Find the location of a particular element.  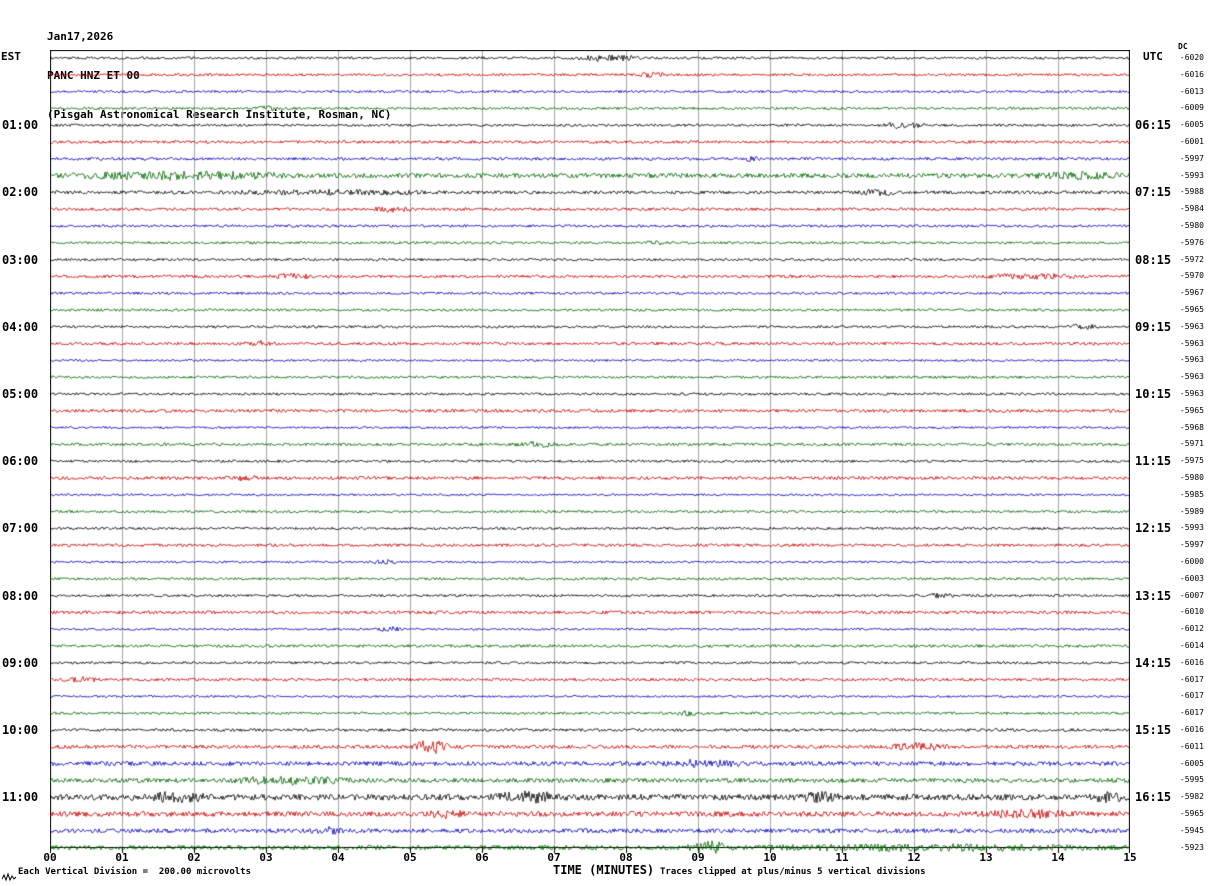

est-hour-label: 02:00 is located at coordinates (20, 192).